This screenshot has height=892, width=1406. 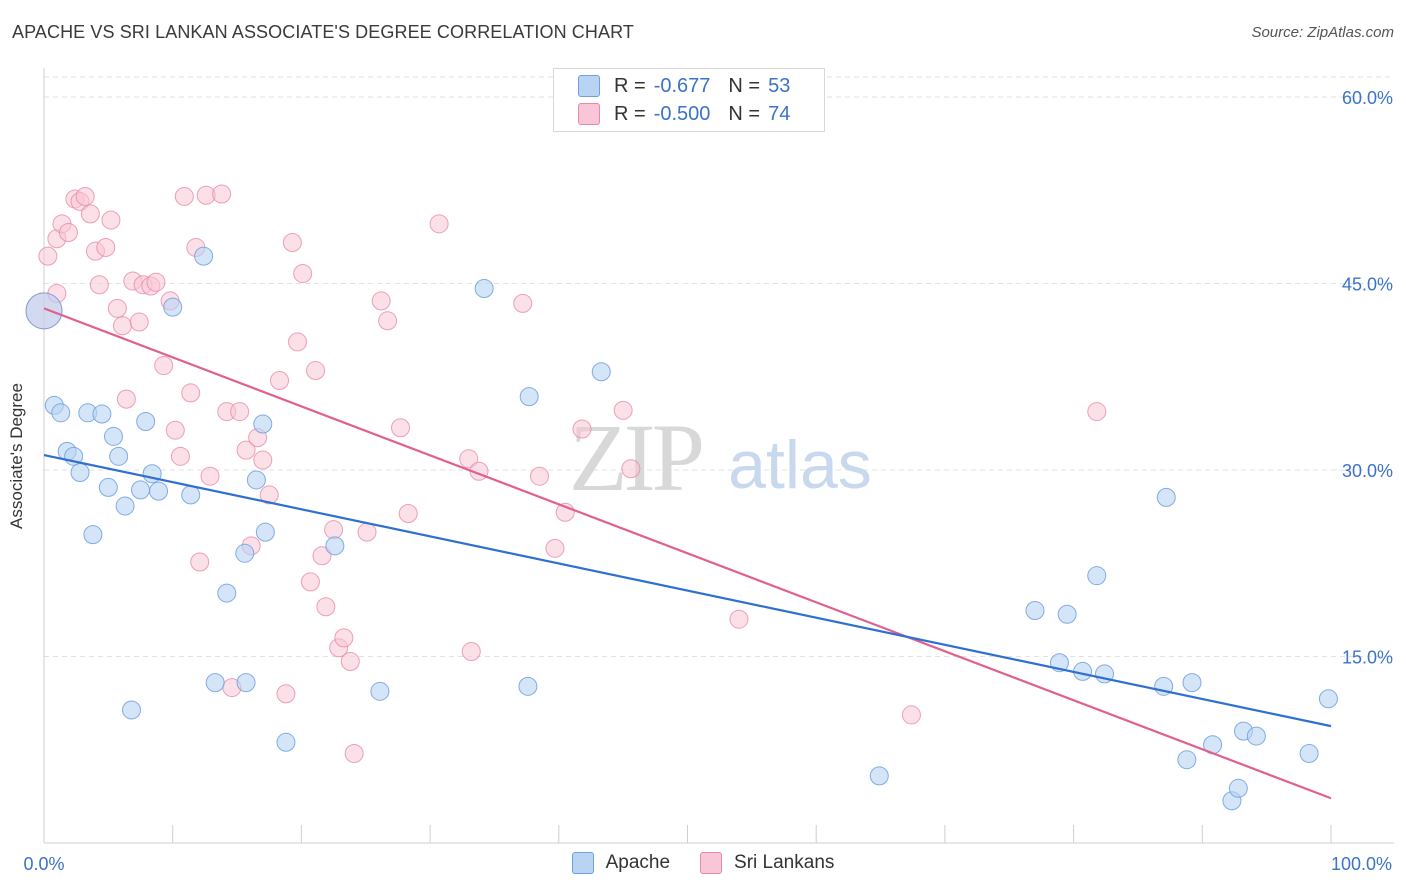 I want to click on legend-sri-lankans-label: Sri Lankans, so click(x=784, y=862).